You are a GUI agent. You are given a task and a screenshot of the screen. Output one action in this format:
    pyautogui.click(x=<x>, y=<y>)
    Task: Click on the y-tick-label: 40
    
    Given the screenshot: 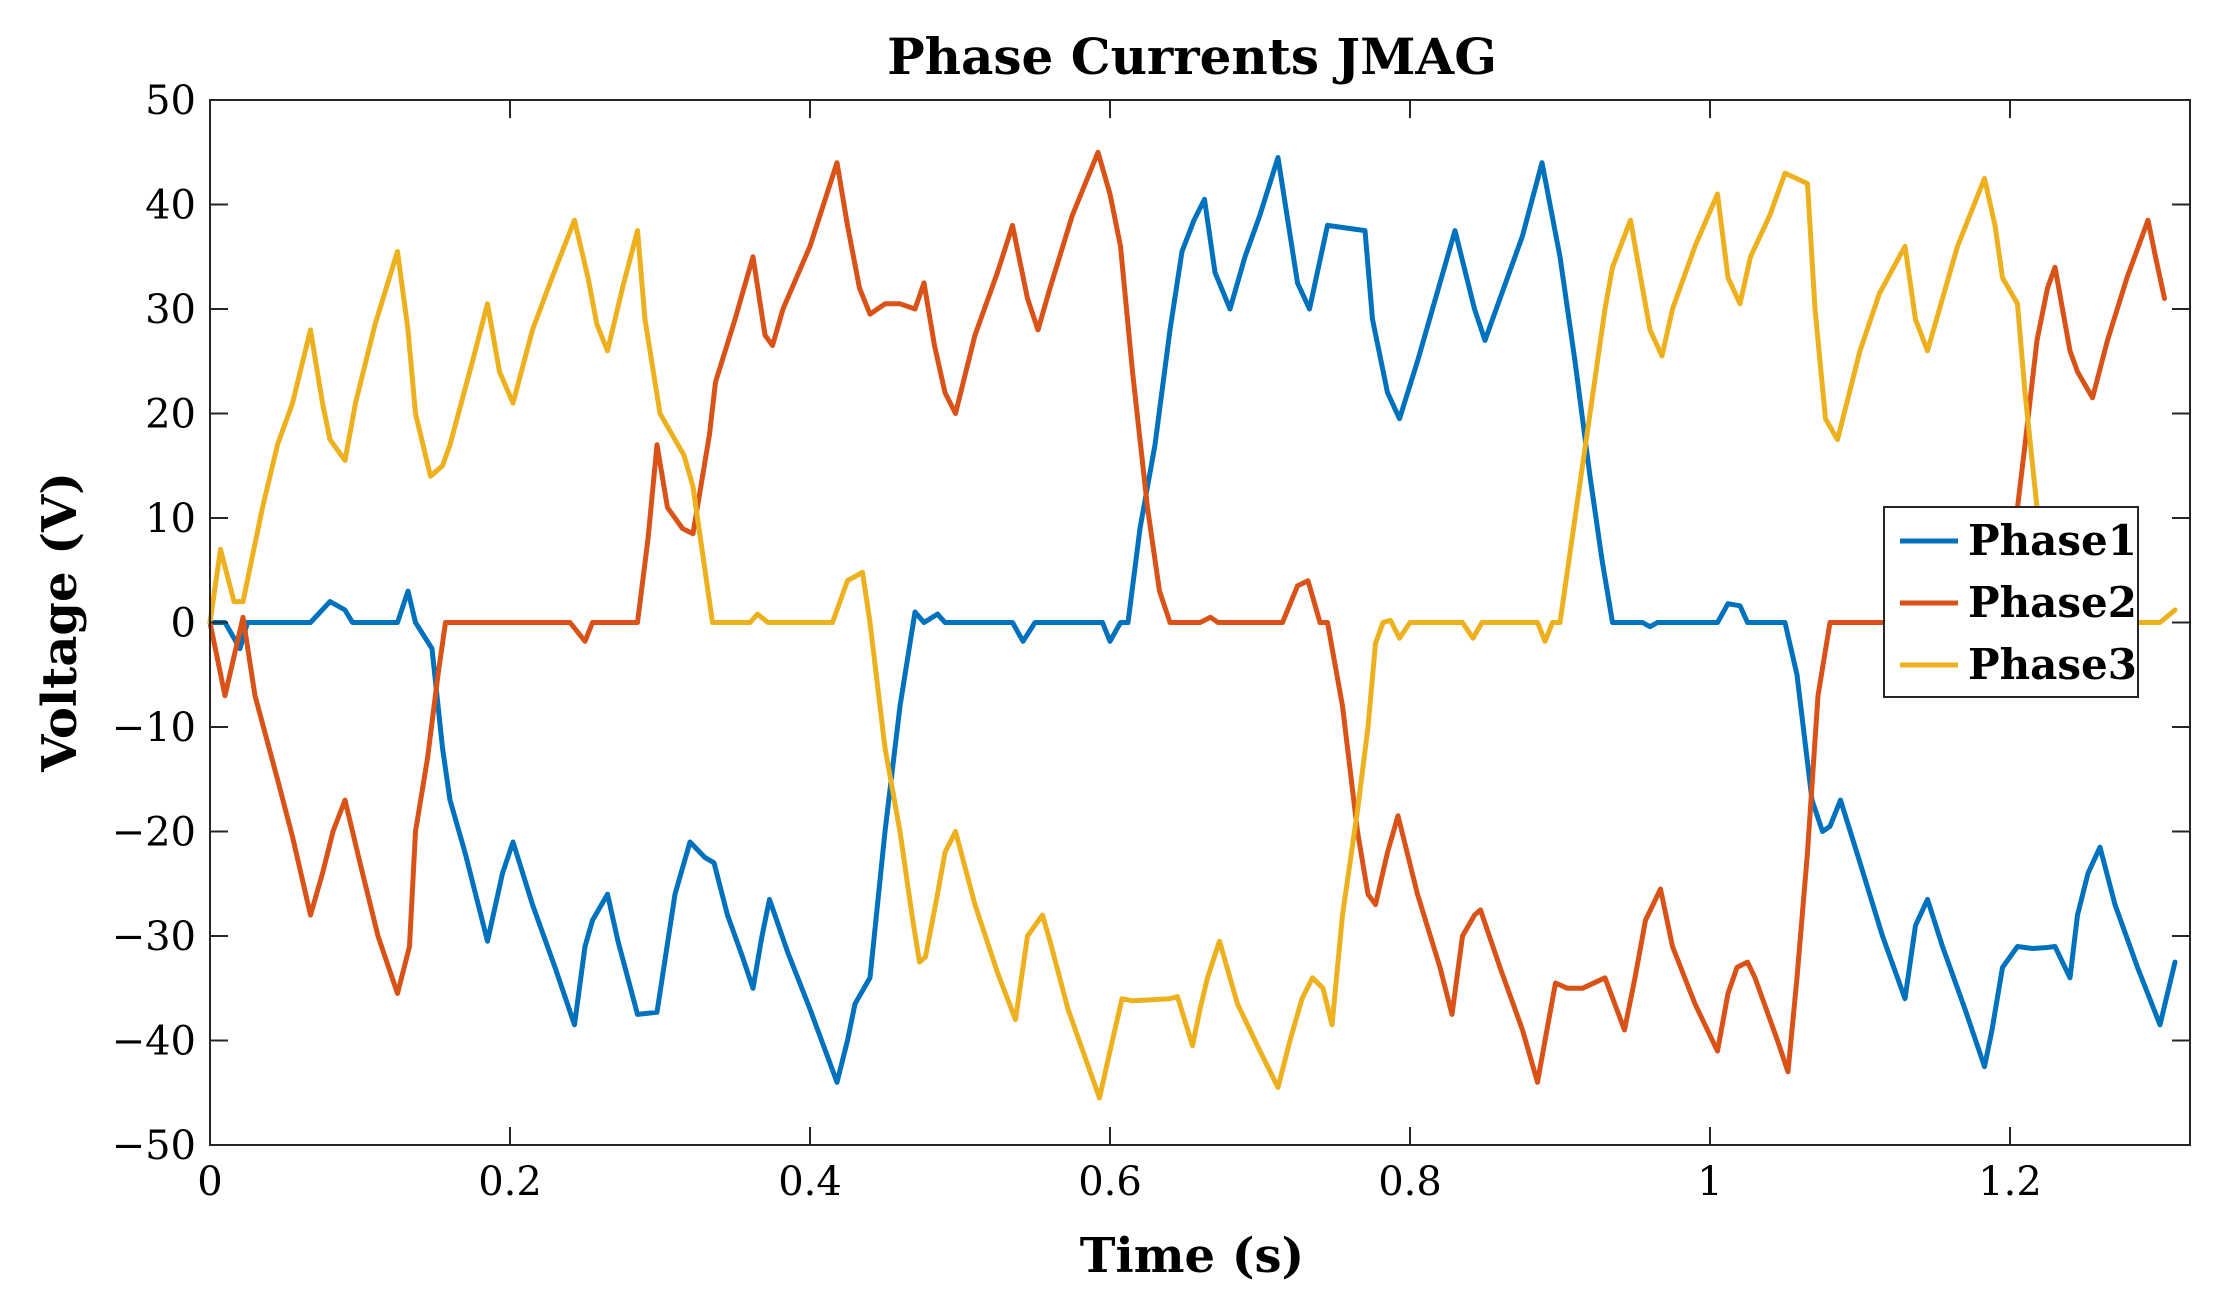 What is the action you would take?
    pyautogui.click(x=170, y=206)
    